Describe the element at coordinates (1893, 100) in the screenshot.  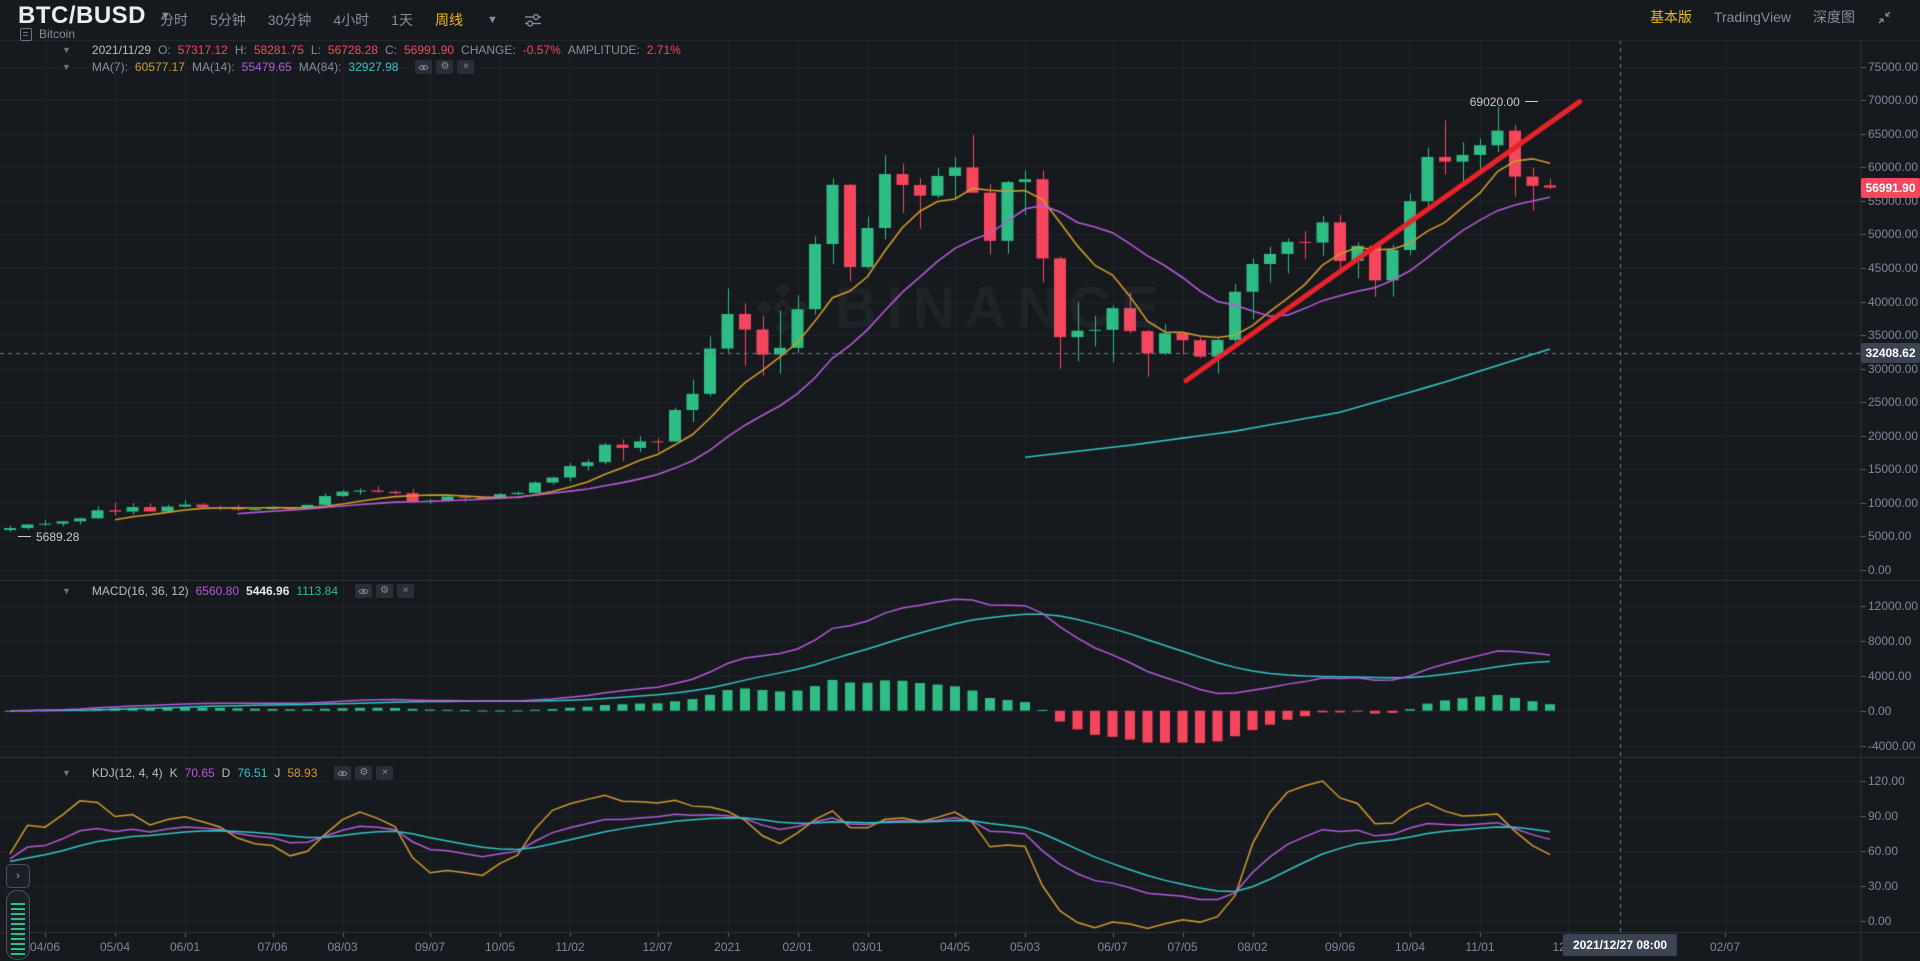
I see `price-tick-label: 70000.00` at that location.